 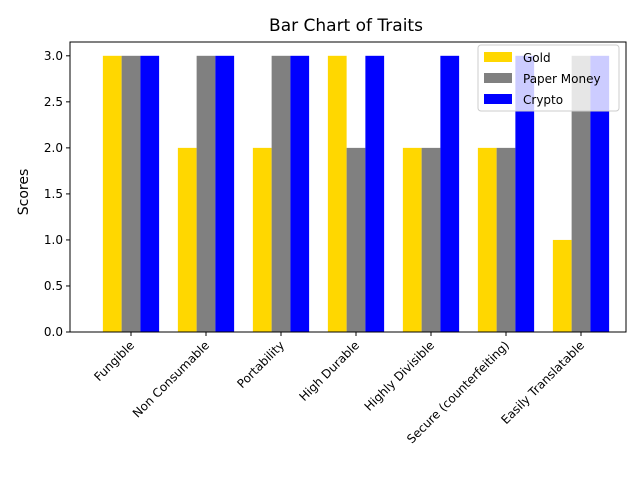 I want to click on y-tick-label: 1.0, so click(x=53, y=240).